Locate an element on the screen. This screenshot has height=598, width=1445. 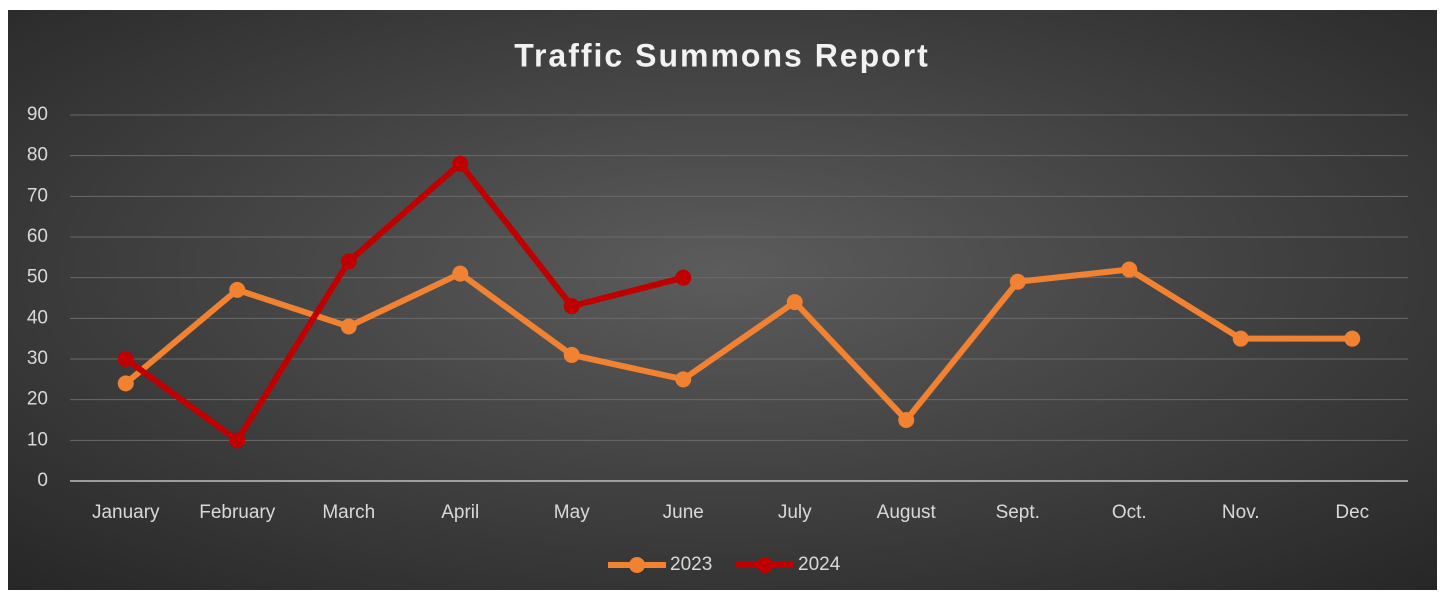
x-tick-label: May is located at coordinates (572, 512).